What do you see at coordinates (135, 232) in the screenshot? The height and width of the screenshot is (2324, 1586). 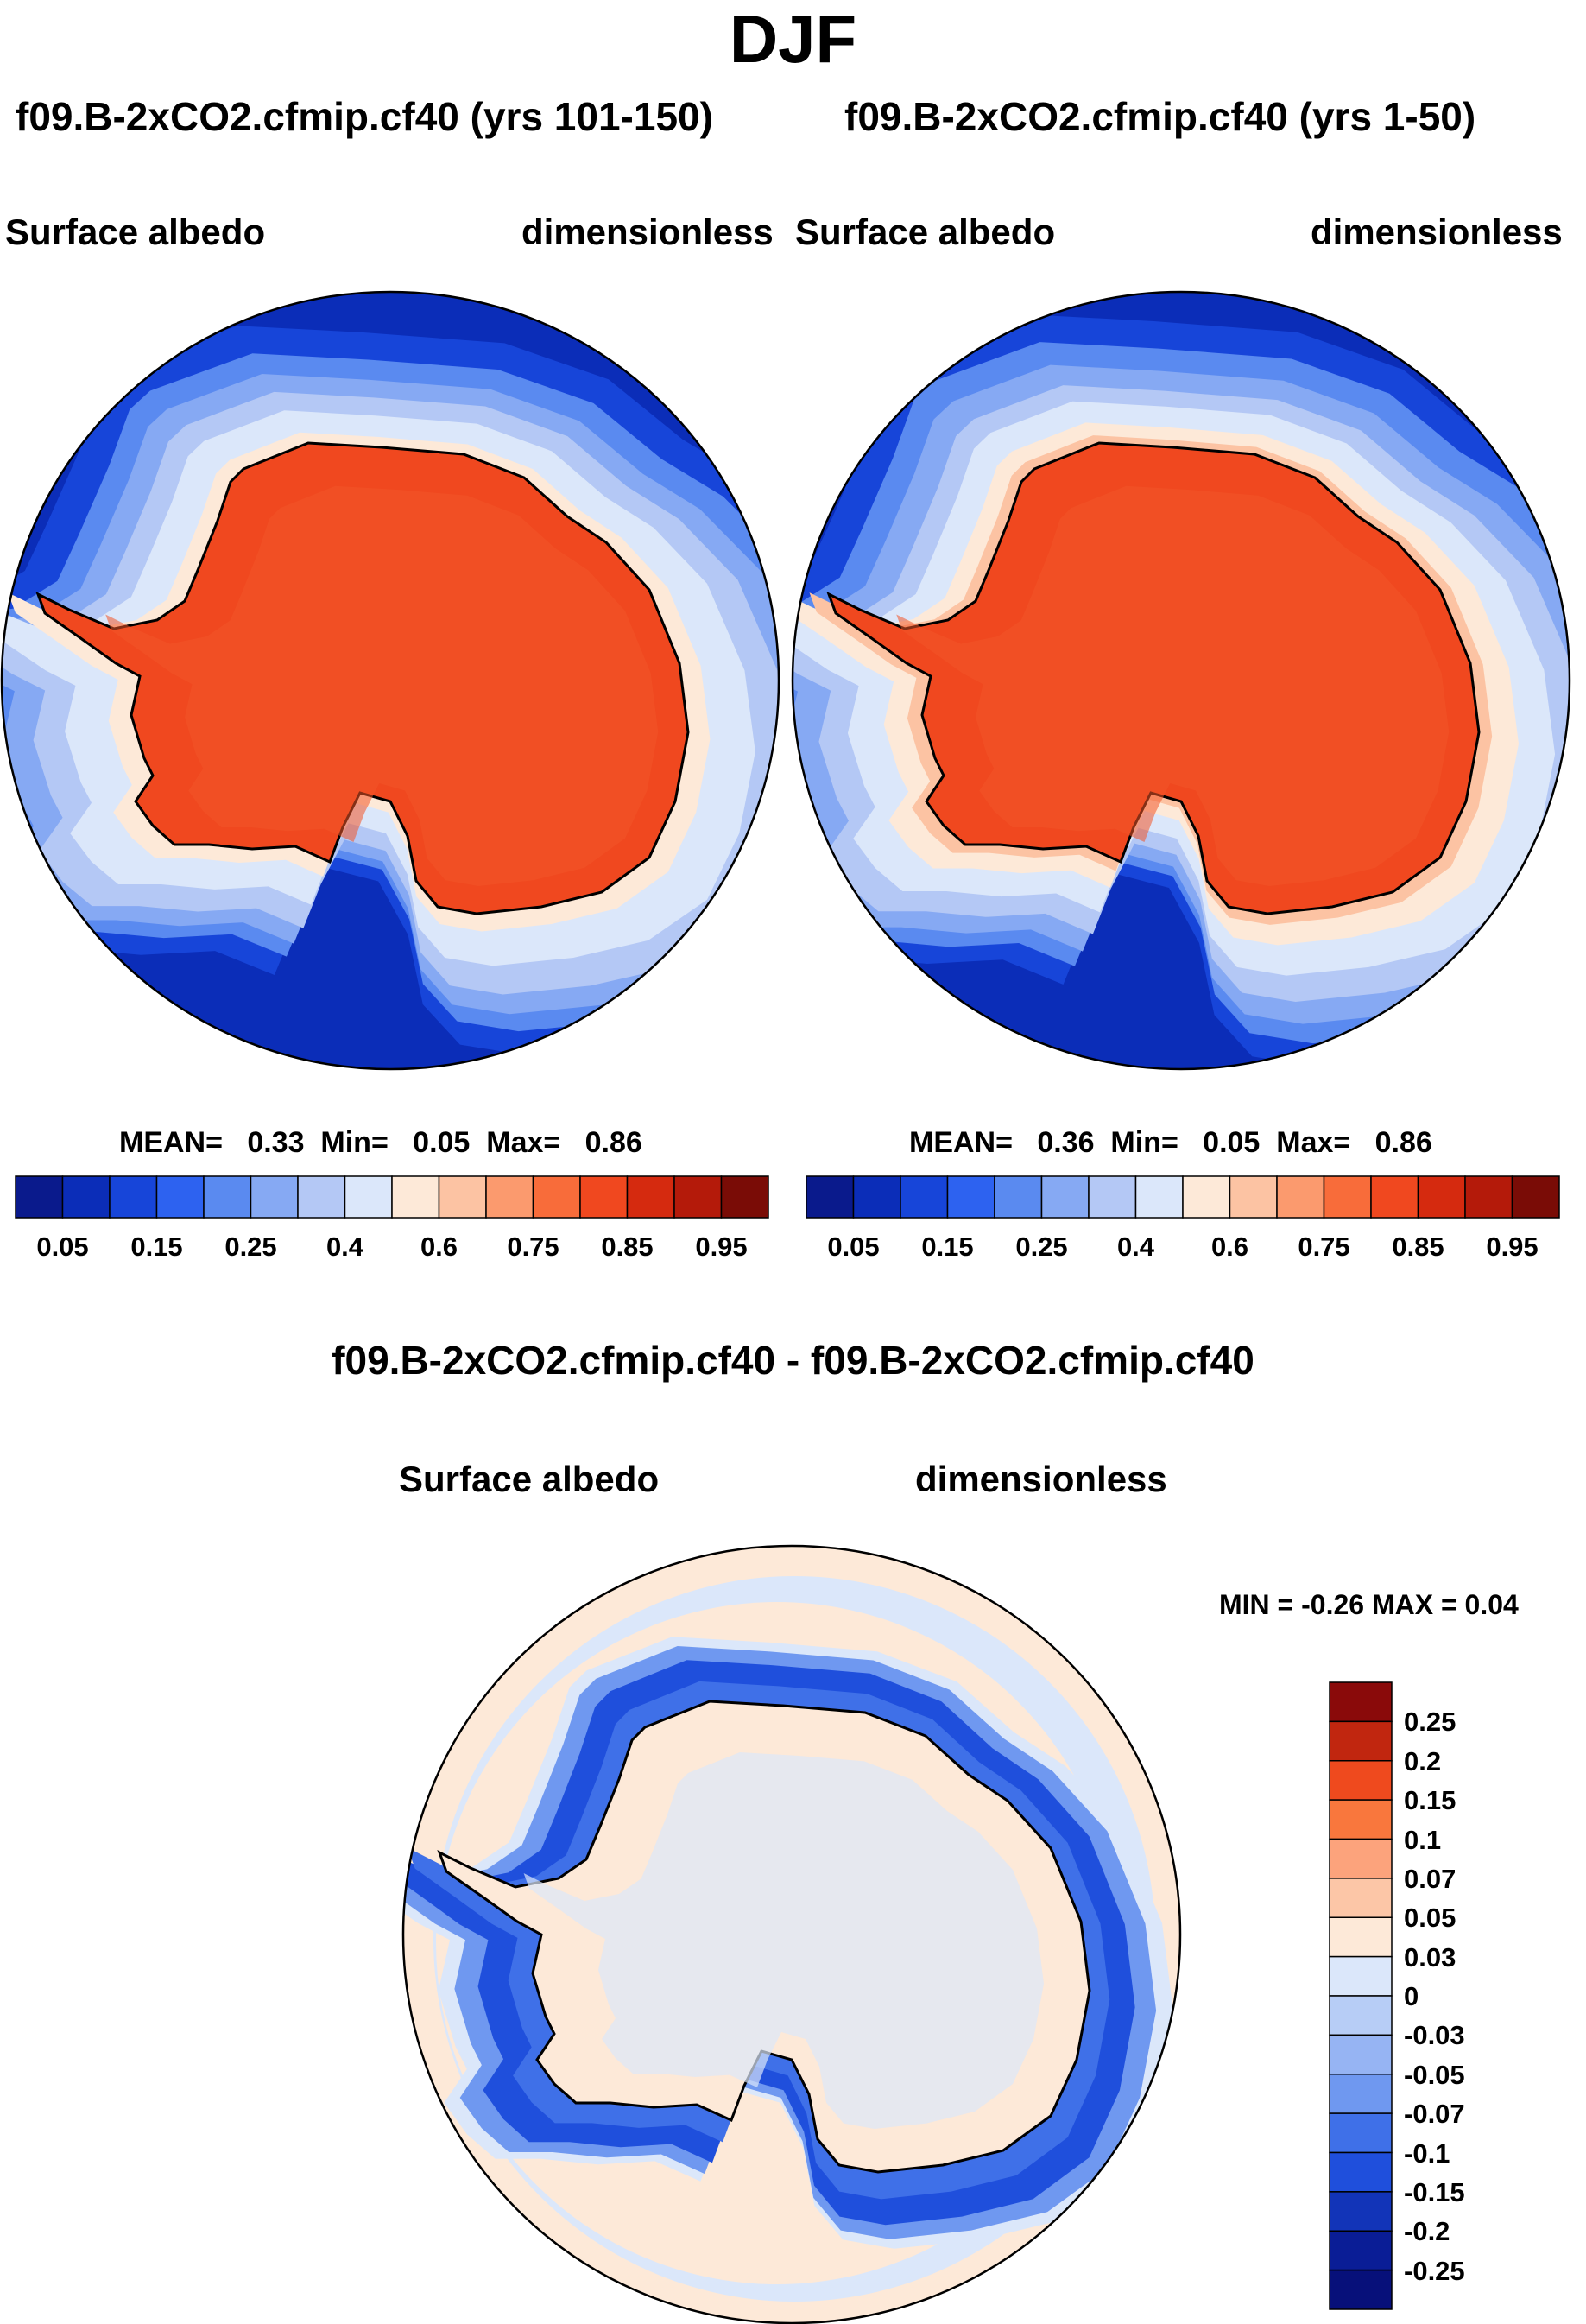 I see `panel1-variable-label: Surface albedo` at bounding box center [135, 232].